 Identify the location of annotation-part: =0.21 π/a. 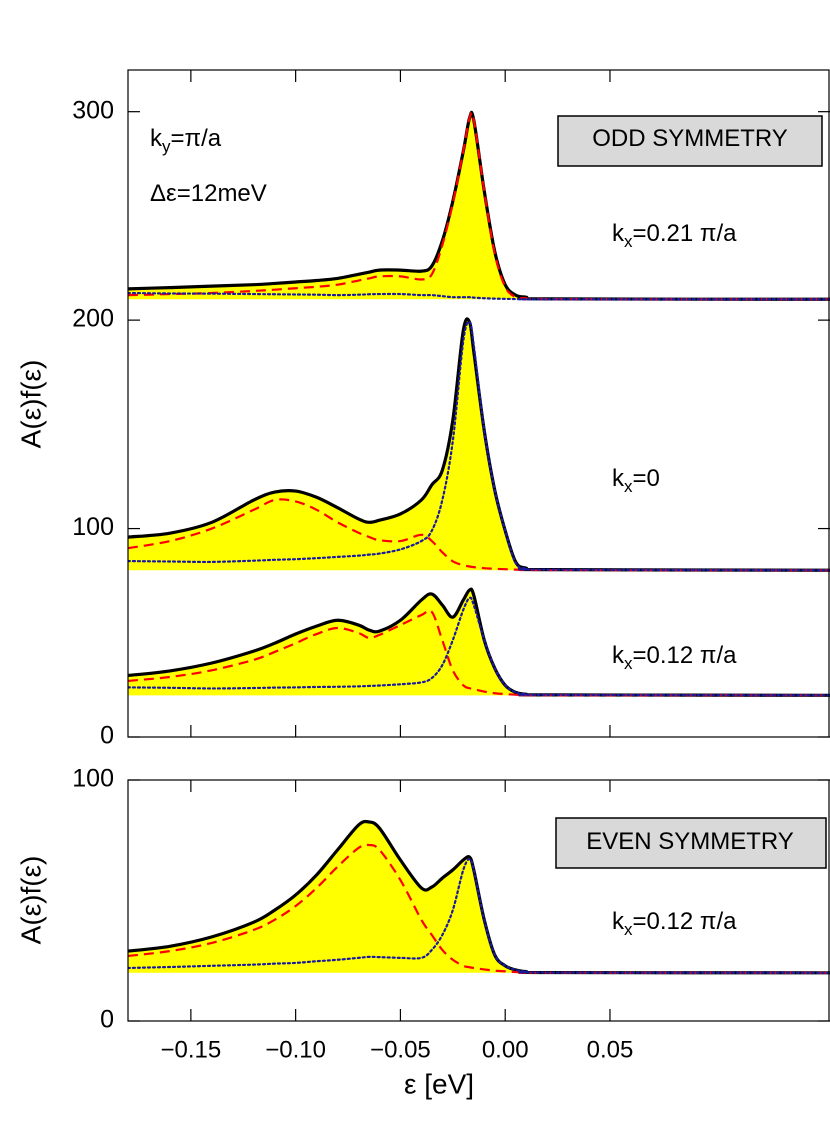
(685, 233).